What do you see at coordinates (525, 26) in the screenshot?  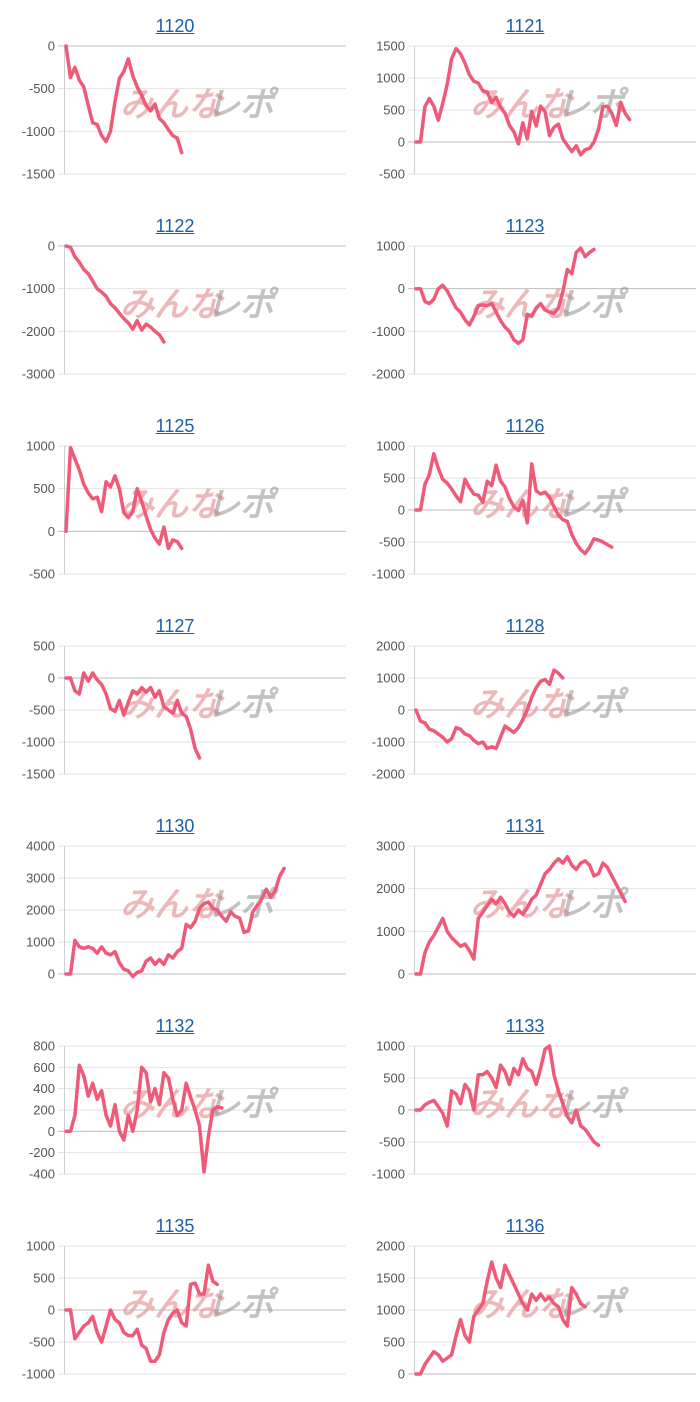 I see `machine-number-link: 1121` at bounding box center [525, 26].